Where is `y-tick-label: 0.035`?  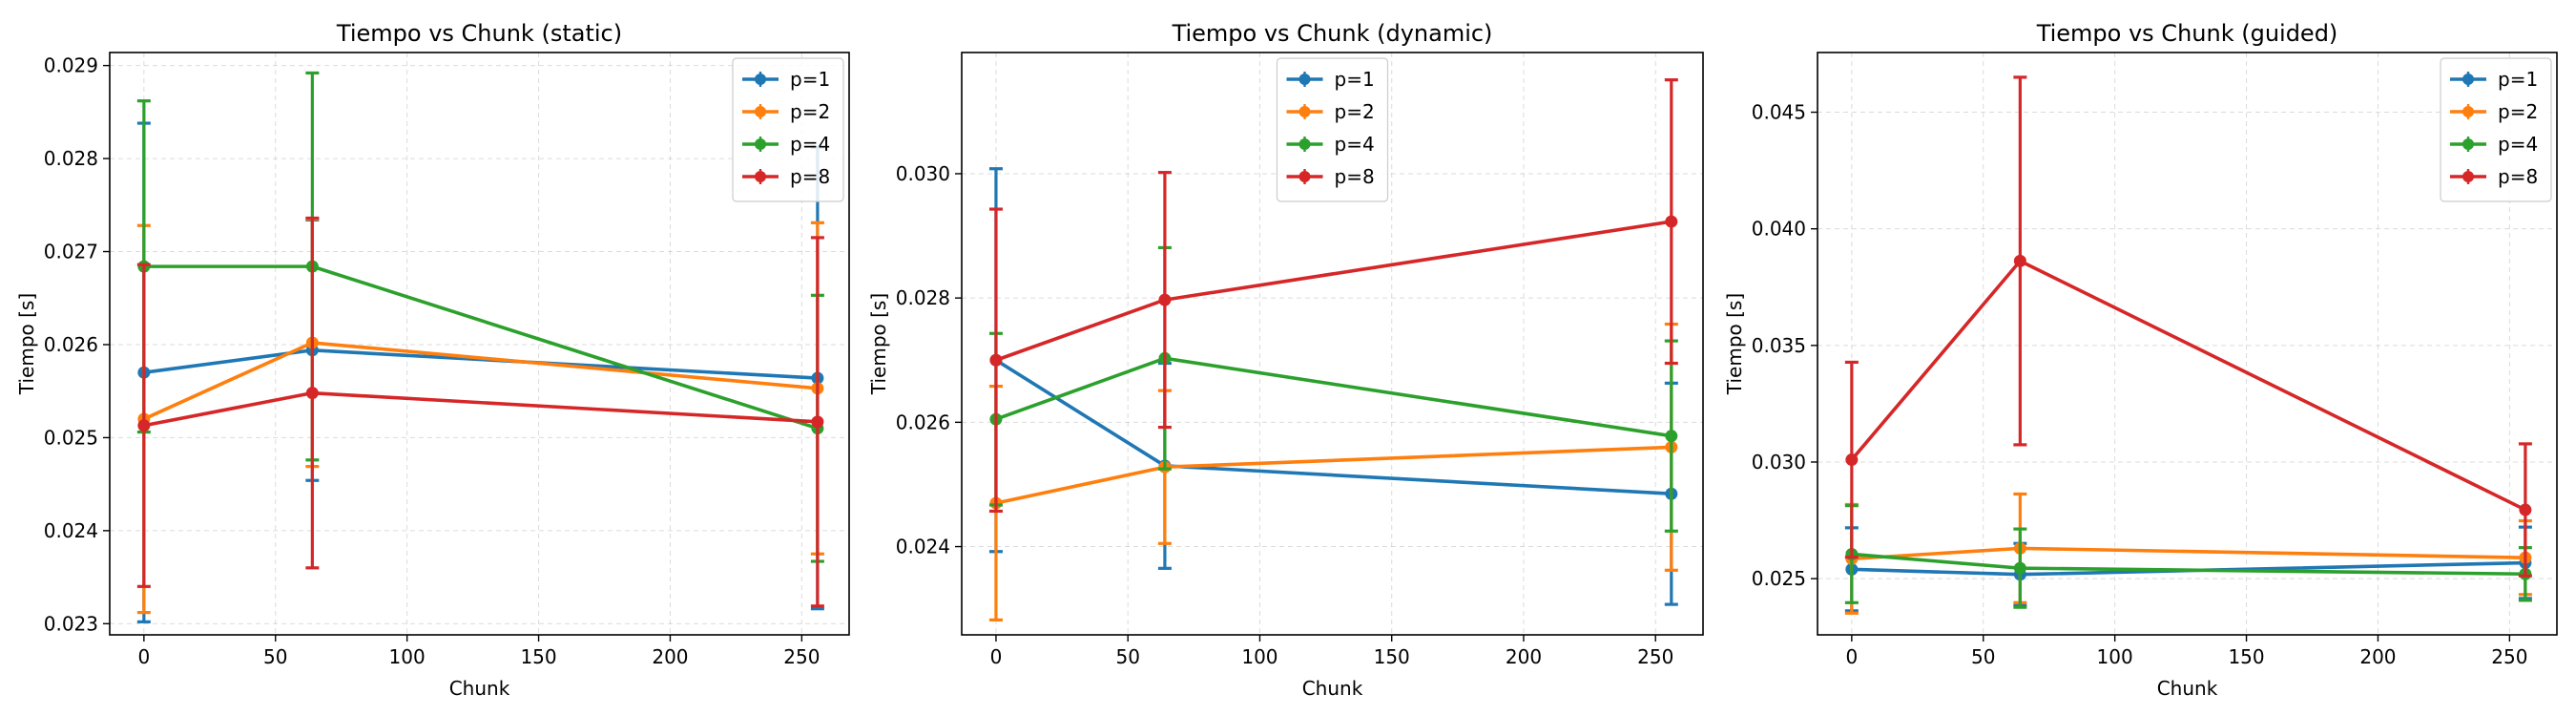 y-tick-label: 0.035 is located at coordinates (1779, 345).